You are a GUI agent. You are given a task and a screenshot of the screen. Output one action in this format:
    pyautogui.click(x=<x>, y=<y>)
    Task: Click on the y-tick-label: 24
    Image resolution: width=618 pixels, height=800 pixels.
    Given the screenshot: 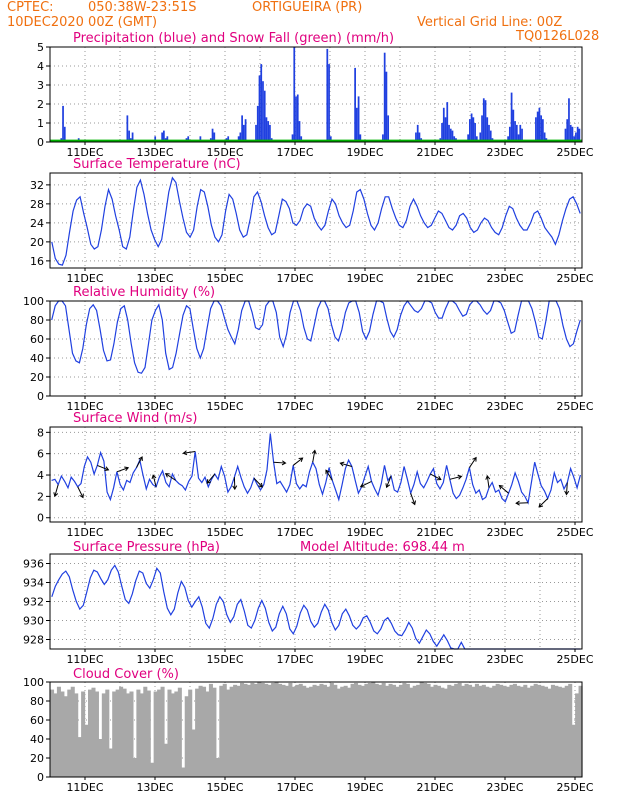 What is the action you would take?
    pyautogui.click(x=37, y=223)
    